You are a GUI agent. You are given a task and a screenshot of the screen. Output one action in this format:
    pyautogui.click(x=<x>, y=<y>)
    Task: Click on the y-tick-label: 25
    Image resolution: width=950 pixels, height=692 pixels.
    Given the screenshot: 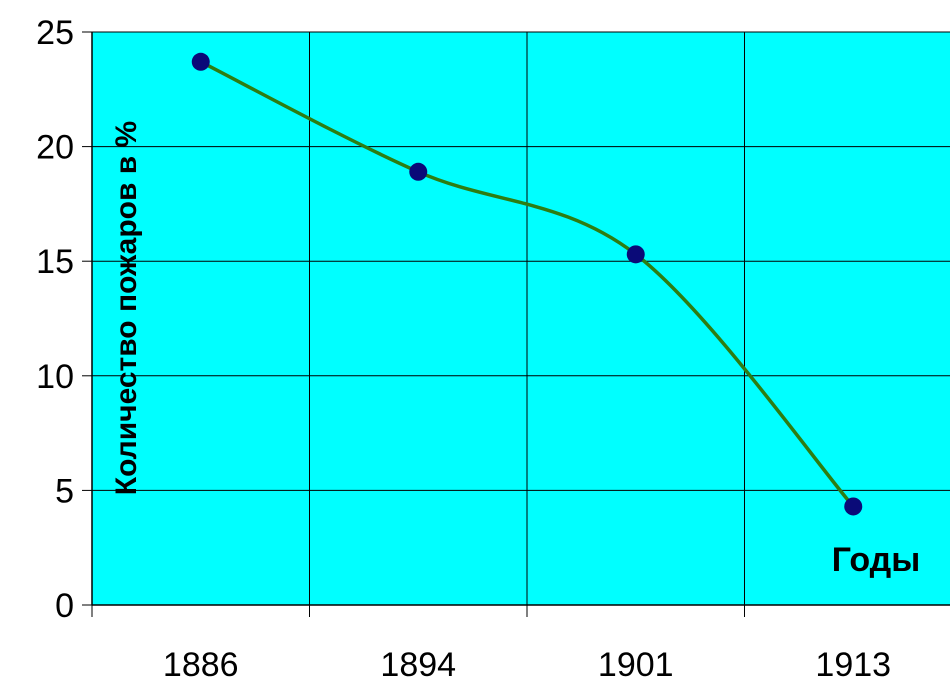 What is the action you would take?
    pyautogui.click(x=55, y=33)
    